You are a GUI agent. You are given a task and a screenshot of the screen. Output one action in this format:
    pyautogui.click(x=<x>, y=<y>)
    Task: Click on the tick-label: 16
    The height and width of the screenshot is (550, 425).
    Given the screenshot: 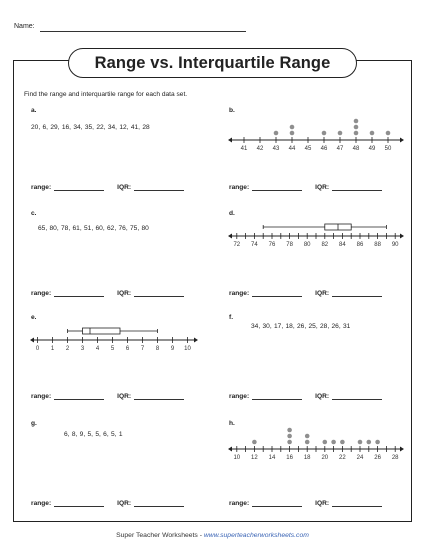 What is the action you would take?
    pyautogui.click(x=289, y=458)
    